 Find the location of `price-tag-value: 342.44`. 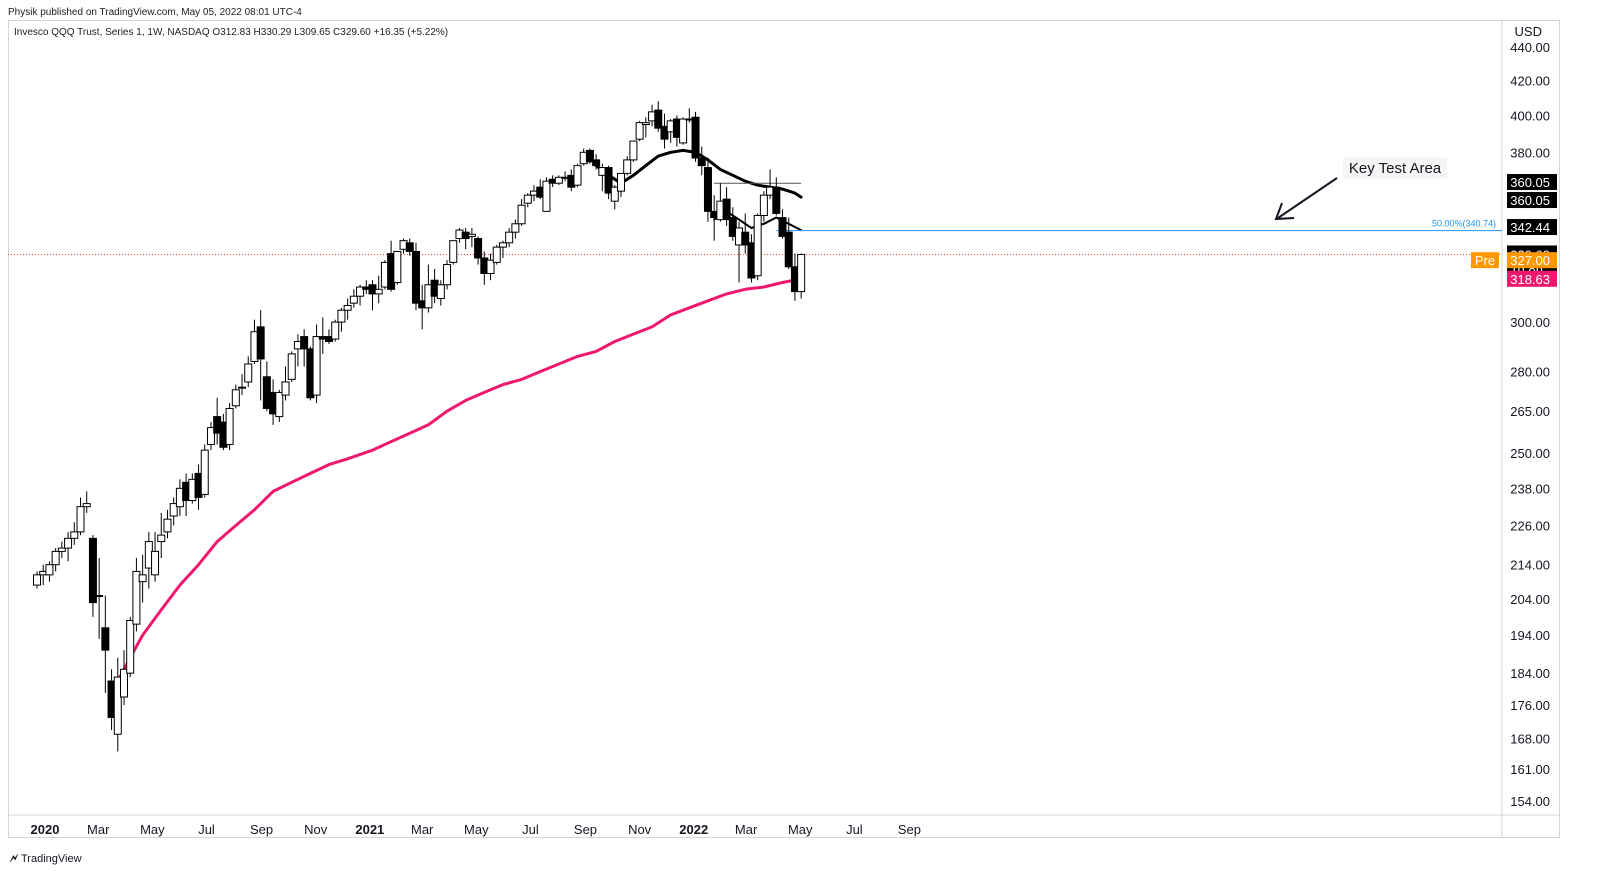

price-tag-value: 342.44 is located at coordinates (1530, 227).